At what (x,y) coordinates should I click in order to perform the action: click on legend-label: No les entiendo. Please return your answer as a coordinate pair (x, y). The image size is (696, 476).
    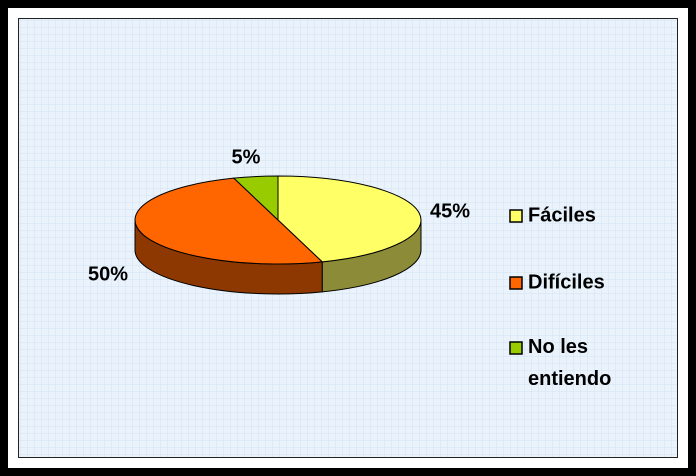
    Looking at the image, I should click on (569, 363).